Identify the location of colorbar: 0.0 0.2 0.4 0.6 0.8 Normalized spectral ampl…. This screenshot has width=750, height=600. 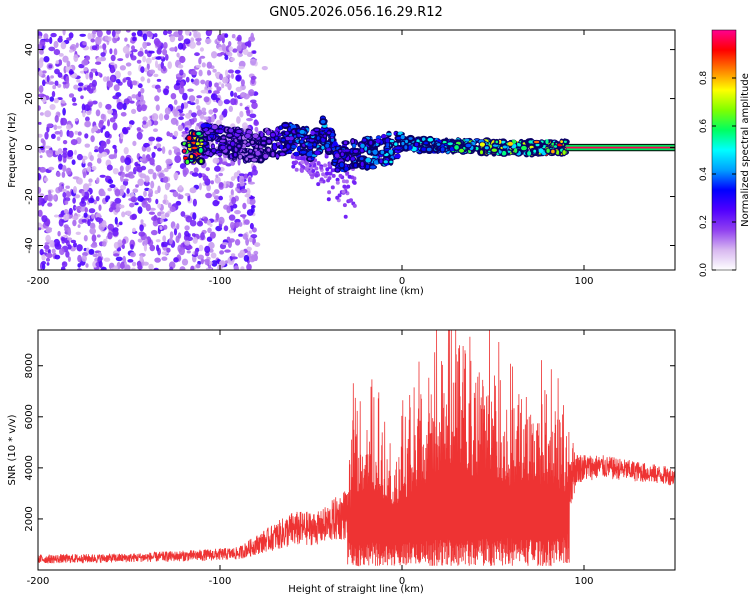
(724, 153).